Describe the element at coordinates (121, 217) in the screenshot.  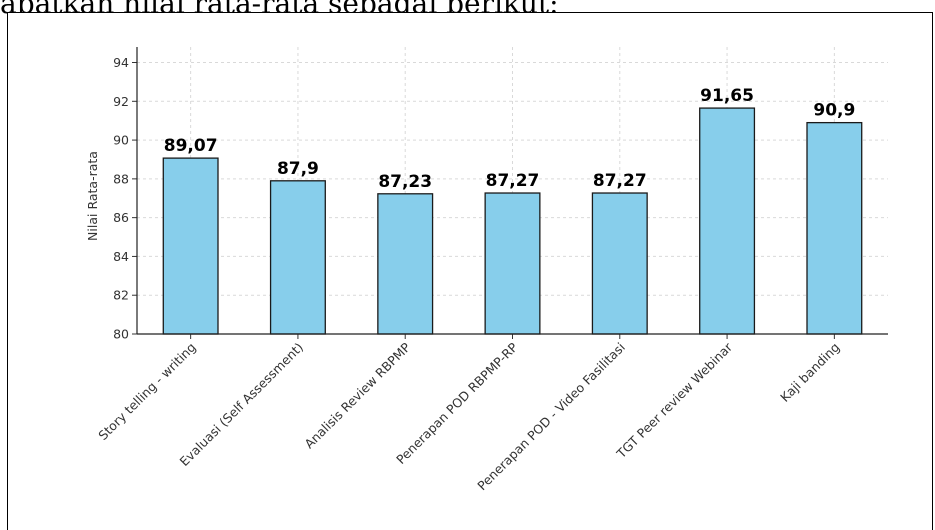
I see `y-tick-label: 86` at that location.